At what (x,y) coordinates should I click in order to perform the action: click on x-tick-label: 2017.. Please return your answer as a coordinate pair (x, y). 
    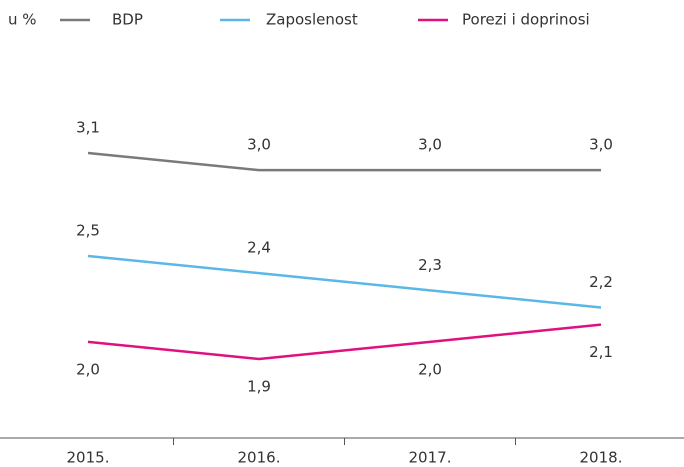
    Looking at the image, I should click on (430, 458).